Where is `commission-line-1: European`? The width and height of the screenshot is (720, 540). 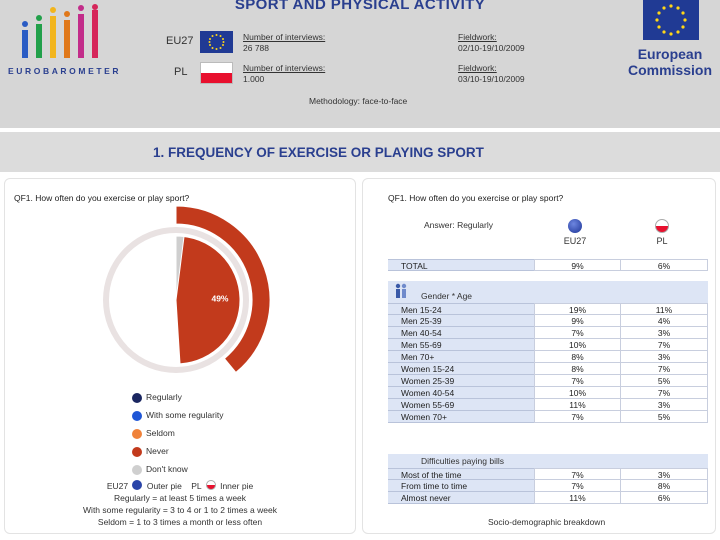
commission-line-1: European is located at coordinates (670, 54).